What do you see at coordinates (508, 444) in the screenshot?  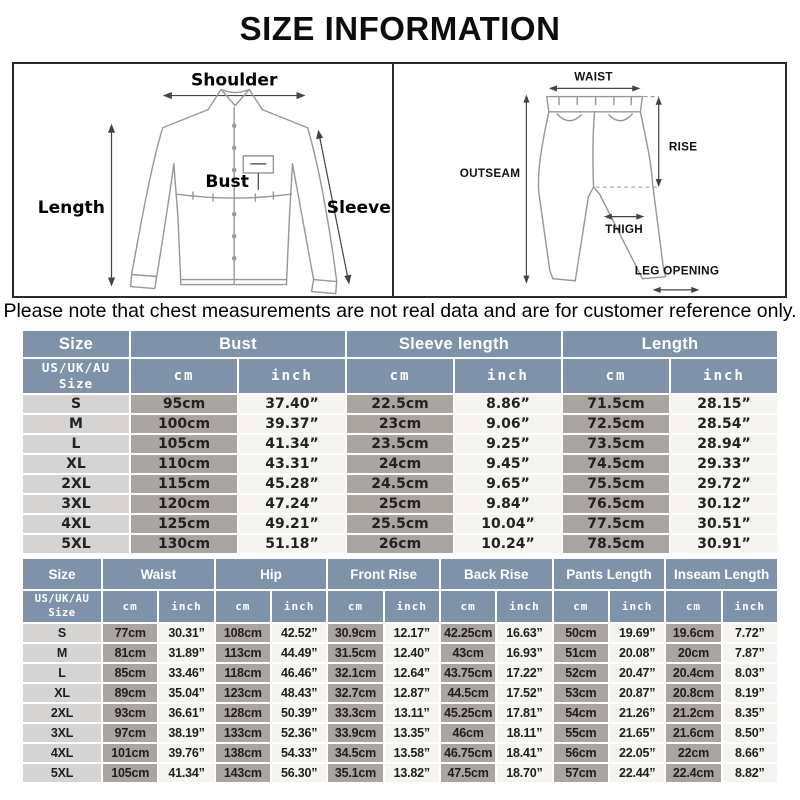 I see `inch-value-cell: 9.25”` at bounding box center [508, 444].